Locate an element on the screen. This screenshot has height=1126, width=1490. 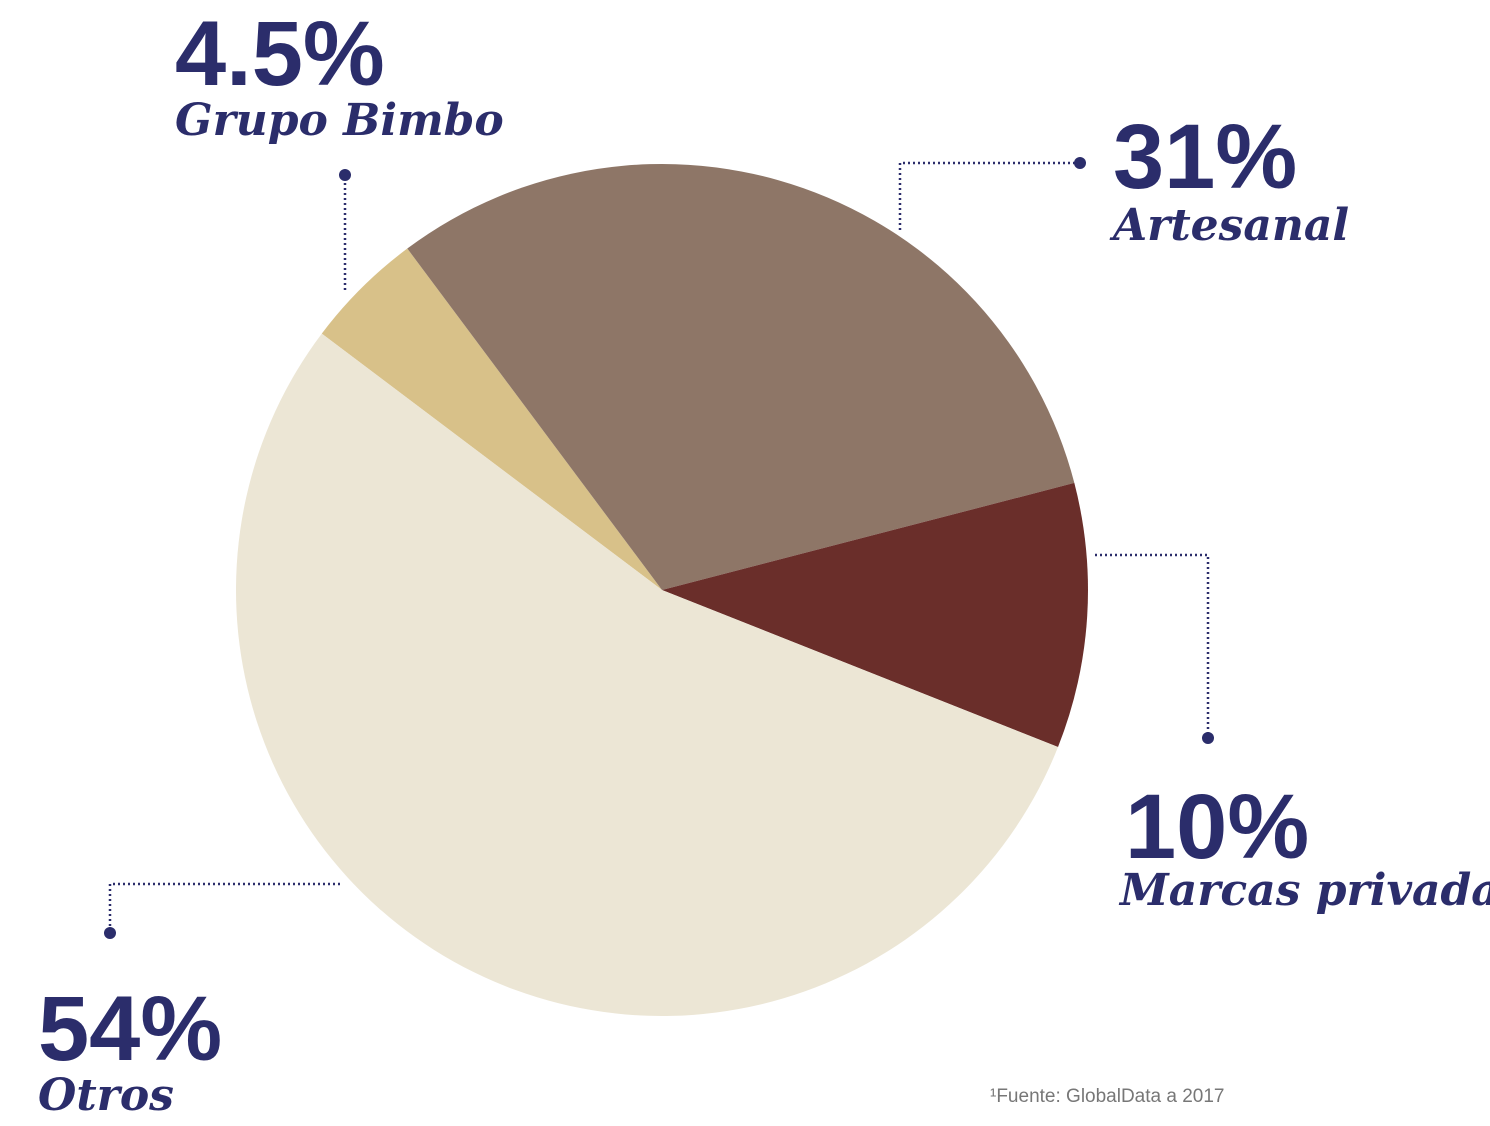
category-label: Marcas privadas is located at coordinates (1304, 890).